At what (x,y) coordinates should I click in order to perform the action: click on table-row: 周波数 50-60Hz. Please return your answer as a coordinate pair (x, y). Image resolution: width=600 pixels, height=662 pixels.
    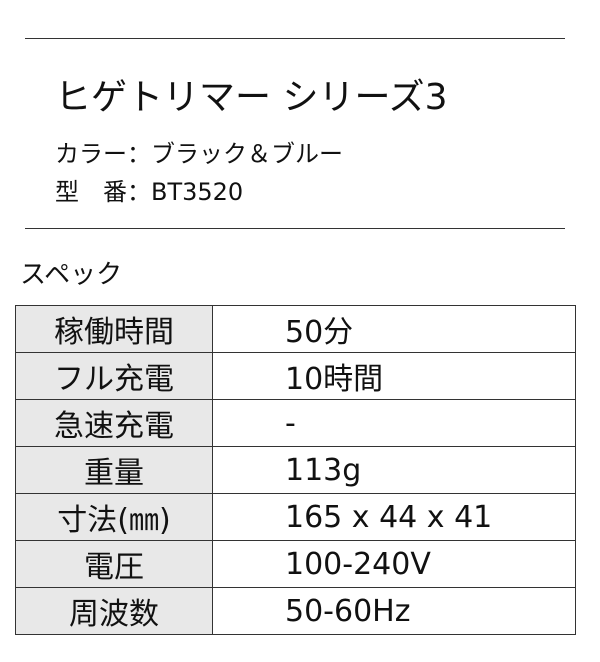
    Looking at the image, I should click on (295, 611).